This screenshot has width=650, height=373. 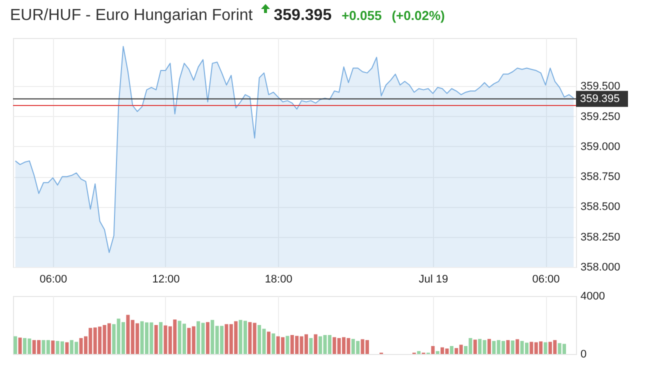 I want to click on y-tick-label: 358.250, so click(x=600, y=237).